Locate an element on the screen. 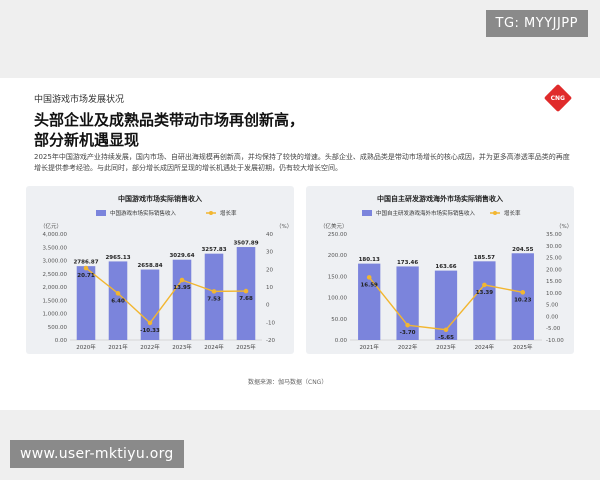 The width and height of the screenshot is (600, 480). bar-value-label: 3029.64 is located at coordinates (181, 256).